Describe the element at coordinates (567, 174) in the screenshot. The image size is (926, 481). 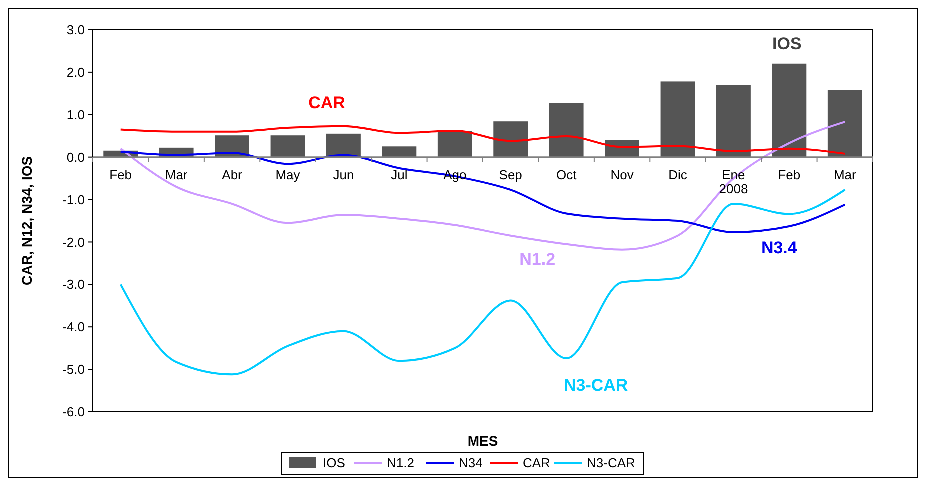
I see `x-tick-label: Oct` at that location.